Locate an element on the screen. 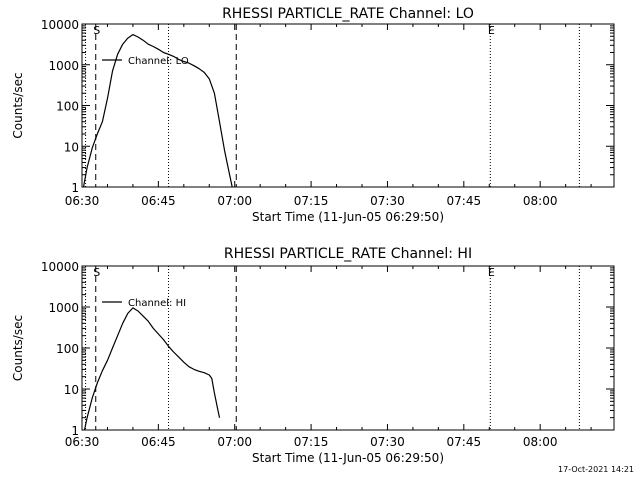  chart1-y-tick-label: 10000 is located at coordinates (60, 25).